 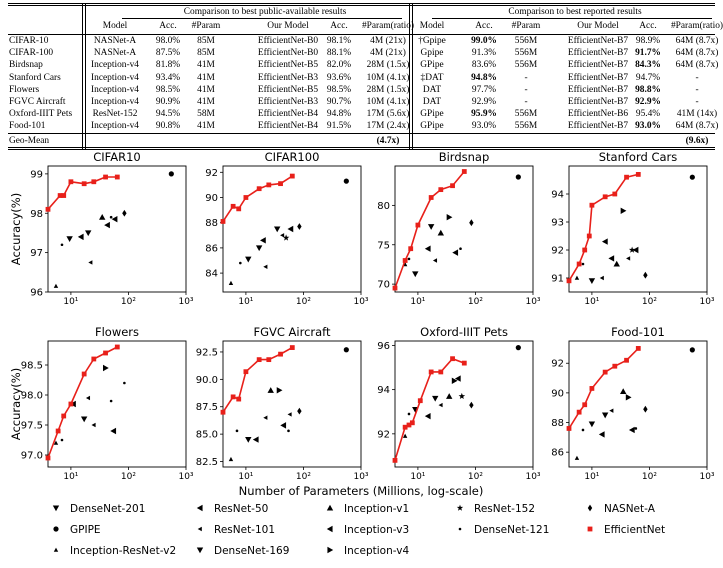 I want to click on legend-label: DenseNet-201, so click(x=107, y=509).